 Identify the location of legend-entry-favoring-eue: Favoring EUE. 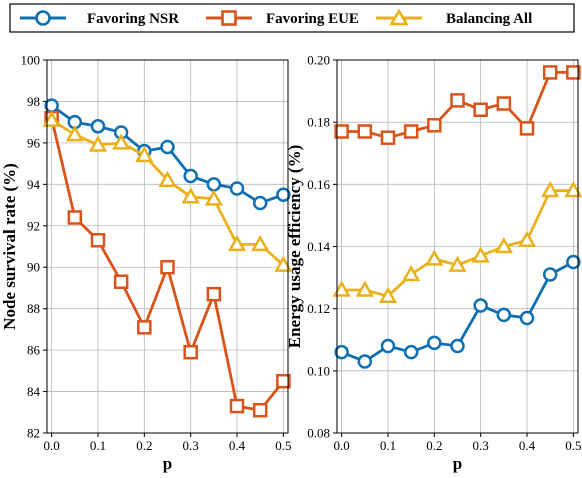
(282, 18).